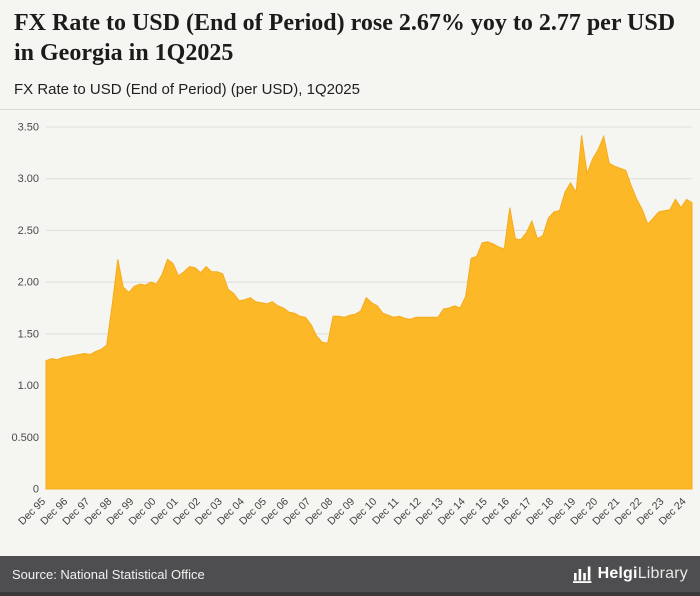  What do you see at coordinates (617, 573) in the screenshot?
I see `logo-text-helgi: Helgi` at bounding box center [617, 573].